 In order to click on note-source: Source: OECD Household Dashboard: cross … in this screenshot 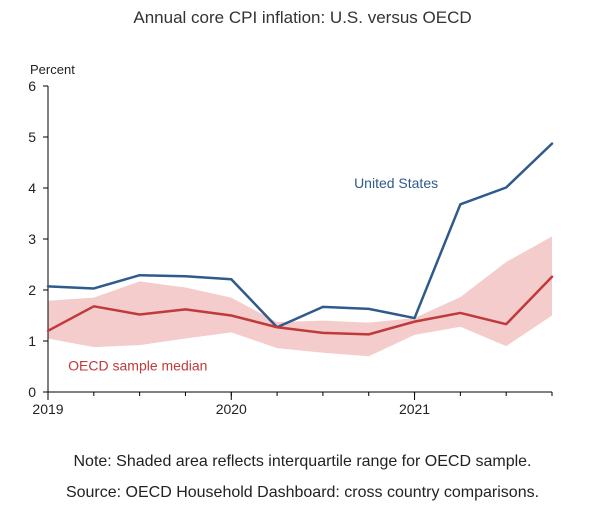, I will do `click(302, 492)`.